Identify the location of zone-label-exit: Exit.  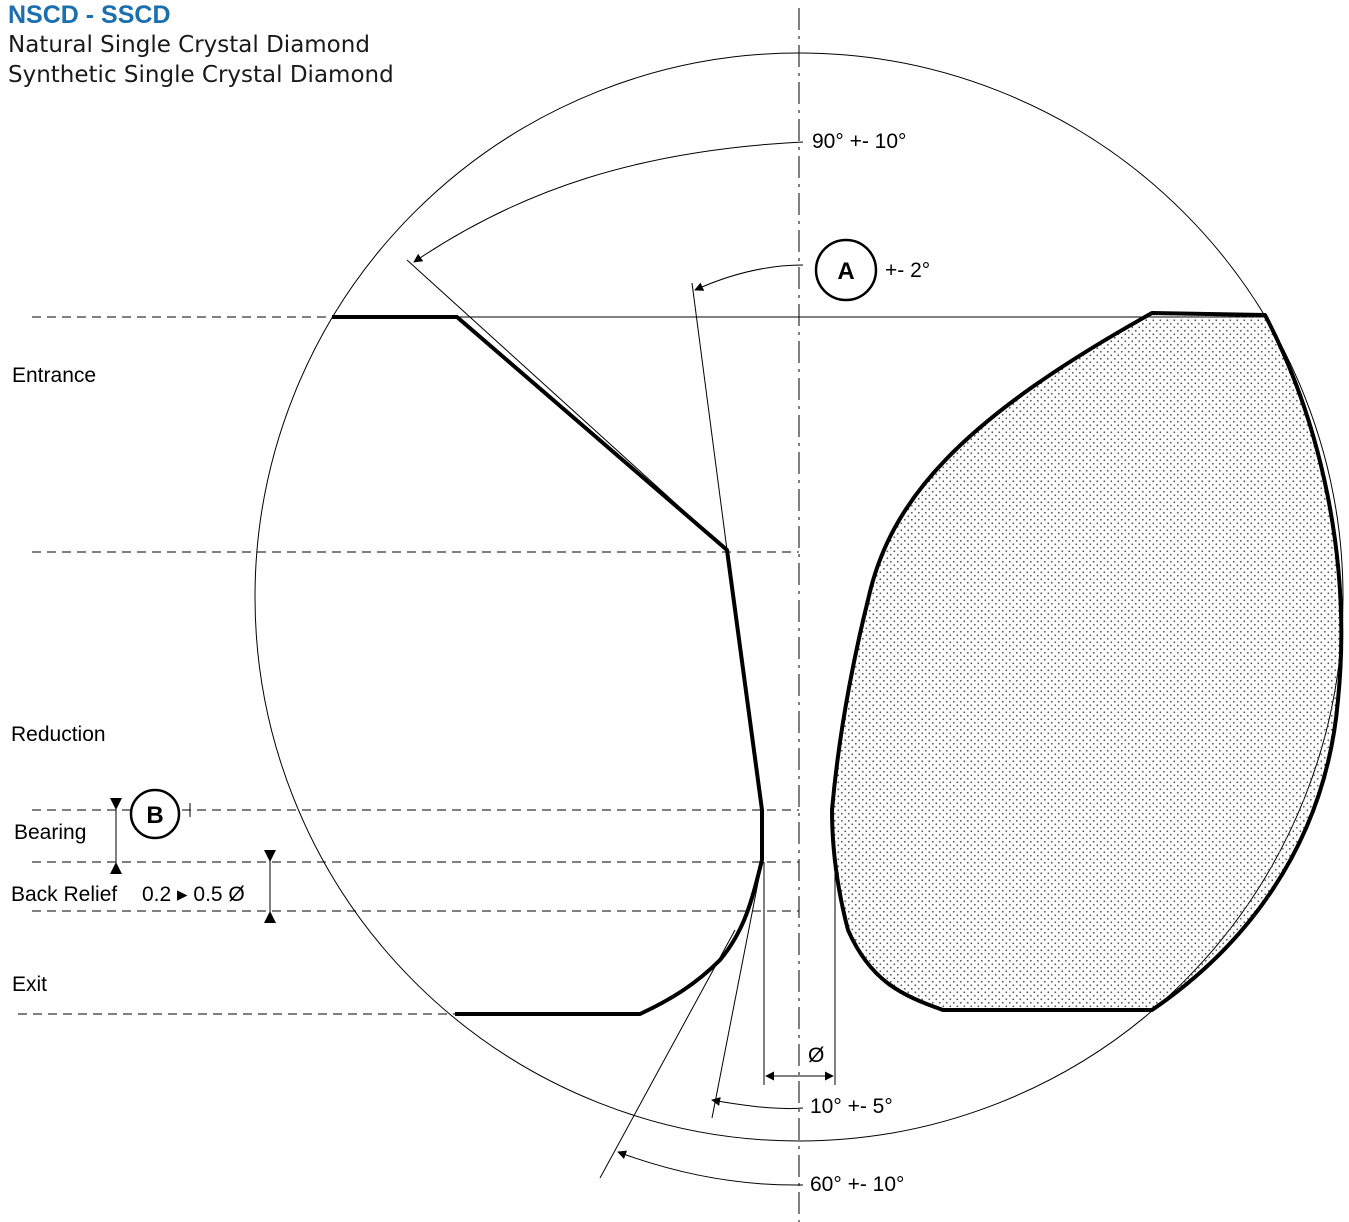
(29, 984).